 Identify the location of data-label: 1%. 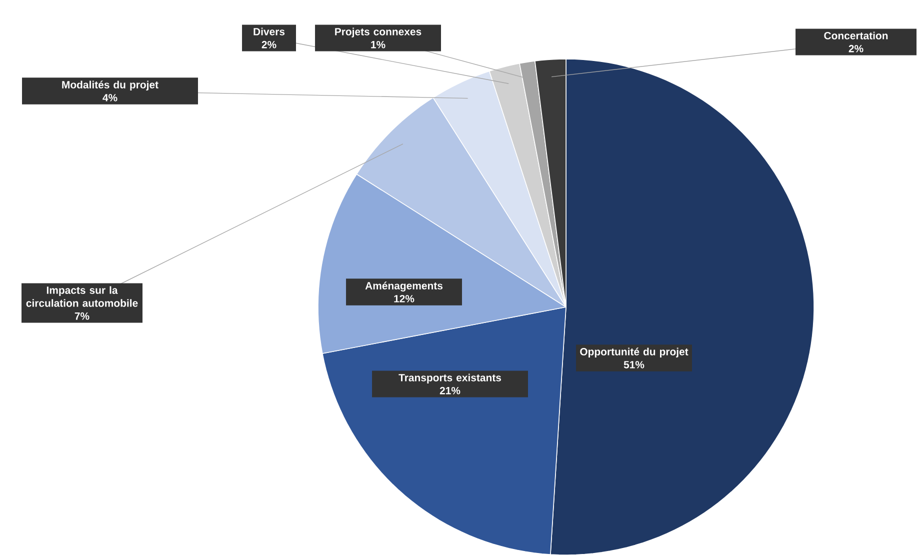
(378, 44).